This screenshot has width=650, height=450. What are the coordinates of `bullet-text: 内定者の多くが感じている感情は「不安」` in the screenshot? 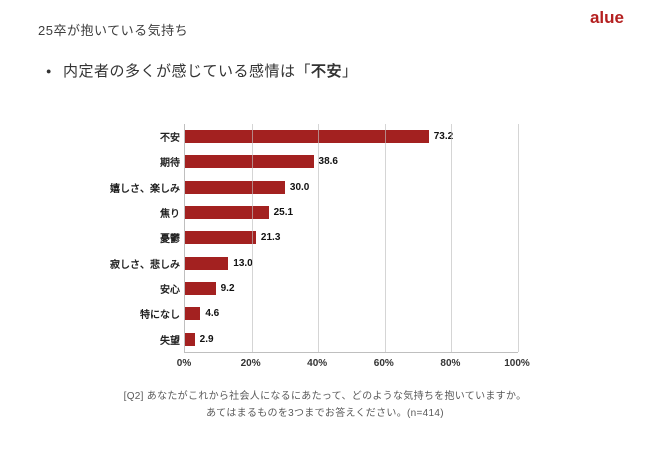 It's located at (210, 70).